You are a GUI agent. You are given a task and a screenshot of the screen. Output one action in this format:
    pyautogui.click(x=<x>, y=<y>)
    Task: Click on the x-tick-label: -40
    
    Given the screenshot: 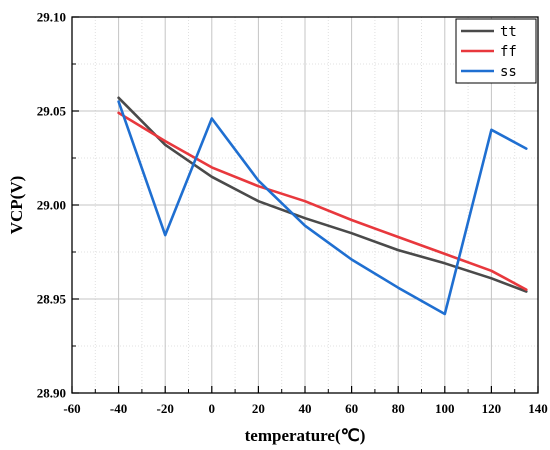 What is the action you would take?
    pyautogui.click(x=118, y=408)
    